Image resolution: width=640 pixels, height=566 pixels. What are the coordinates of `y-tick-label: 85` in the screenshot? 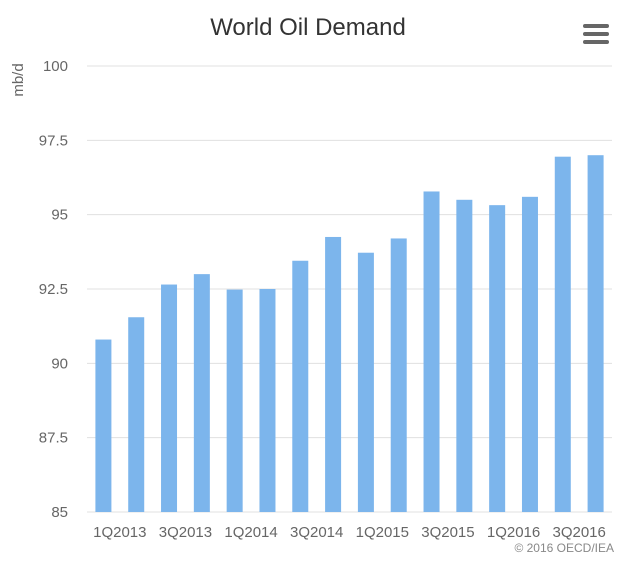 It's located at (59, 512).